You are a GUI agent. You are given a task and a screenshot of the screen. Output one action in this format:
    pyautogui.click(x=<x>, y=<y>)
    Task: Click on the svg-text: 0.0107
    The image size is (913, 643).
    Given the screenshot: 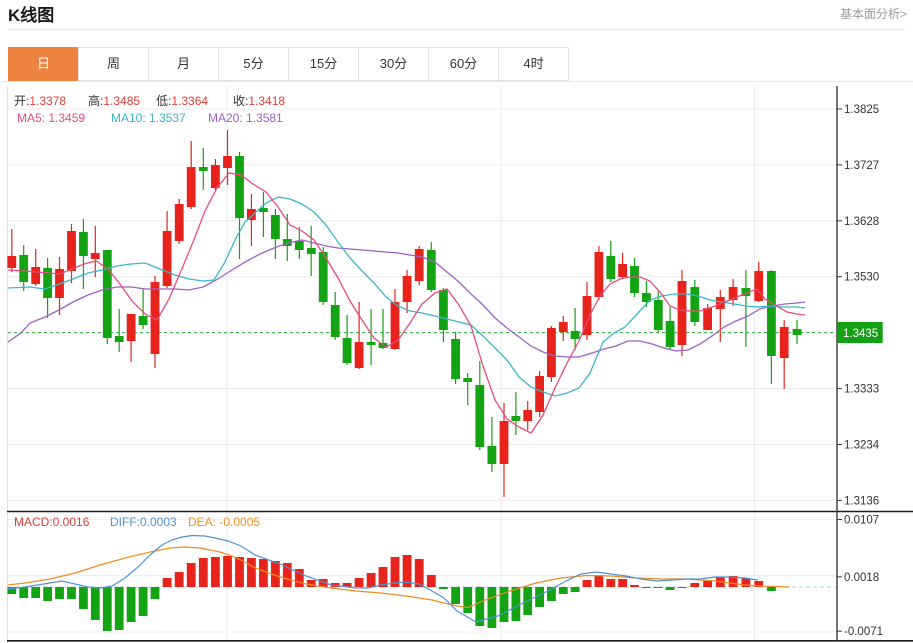 What is the action you would take?
    pyautogui.click(x=861, y=521)
    